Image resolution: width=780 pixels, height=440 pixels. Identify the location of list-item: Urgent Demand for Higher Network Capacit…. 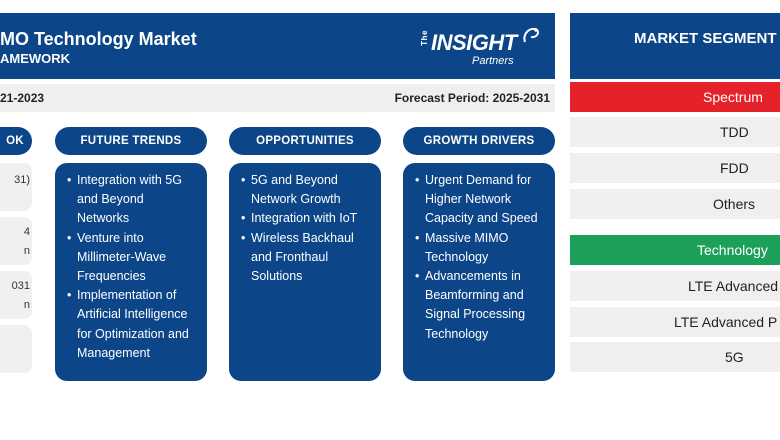
(480, 200).